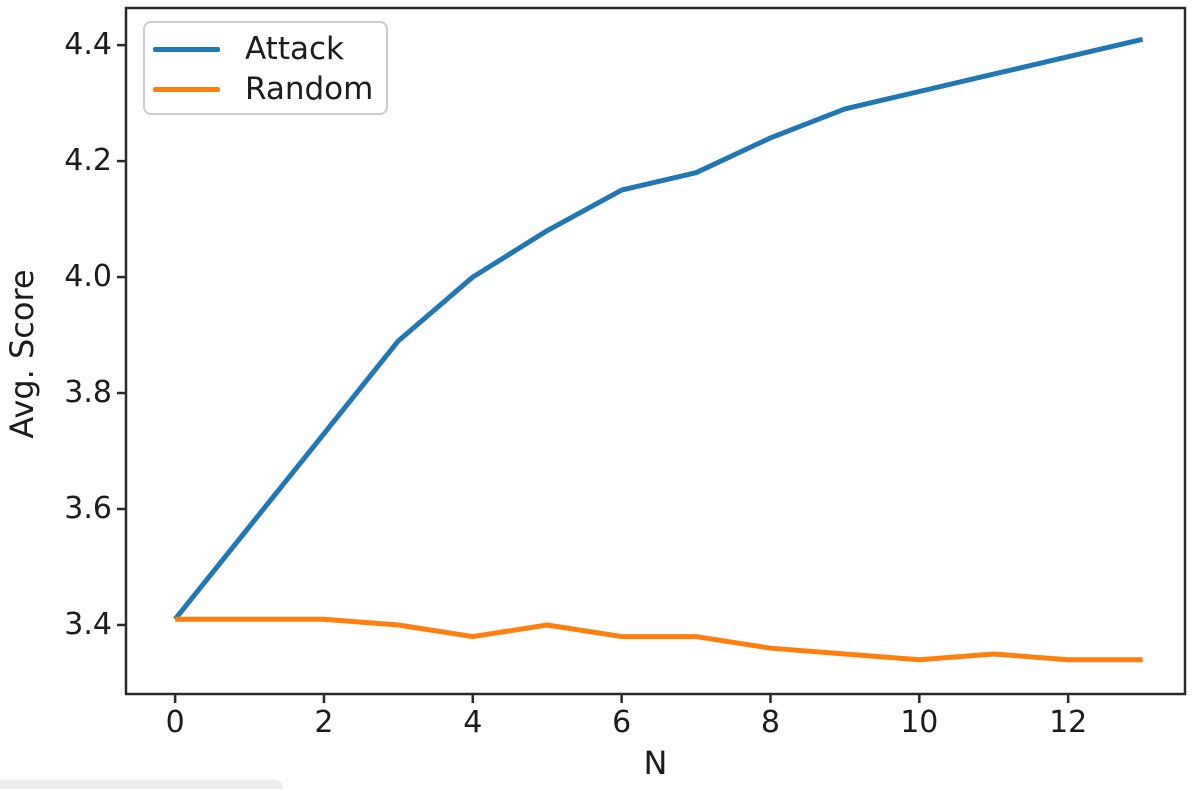 This screenshot has width=1196, height=789. What do you see at coordinates (655, 763) in the screenshot?
I see `x-axis-label: N` at bounding box center [655, 763].